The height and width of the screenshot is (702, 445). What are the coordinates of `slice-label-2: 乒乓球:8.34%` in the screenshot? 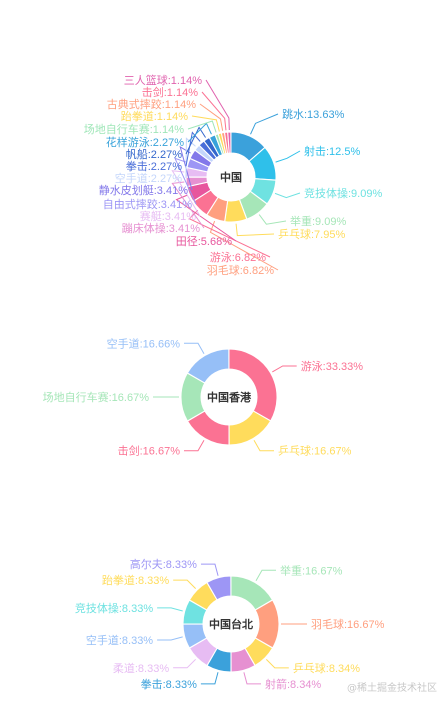 It's located at (326, 668).